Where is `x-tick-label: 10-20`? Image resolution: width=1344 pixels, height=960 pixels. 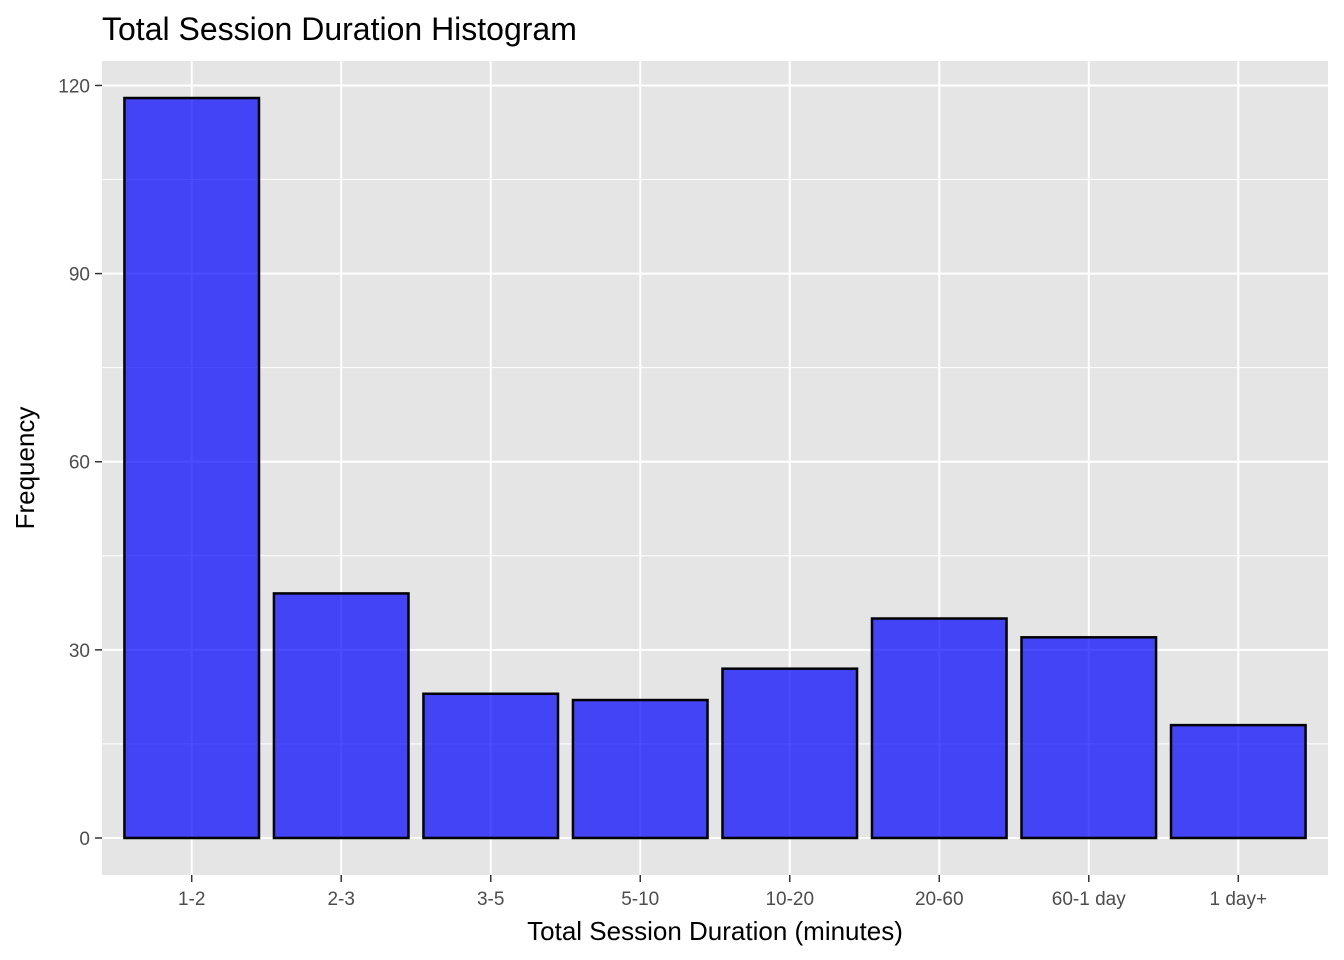 x-tick-label: 10-20 is located at coordinates (789, 899).